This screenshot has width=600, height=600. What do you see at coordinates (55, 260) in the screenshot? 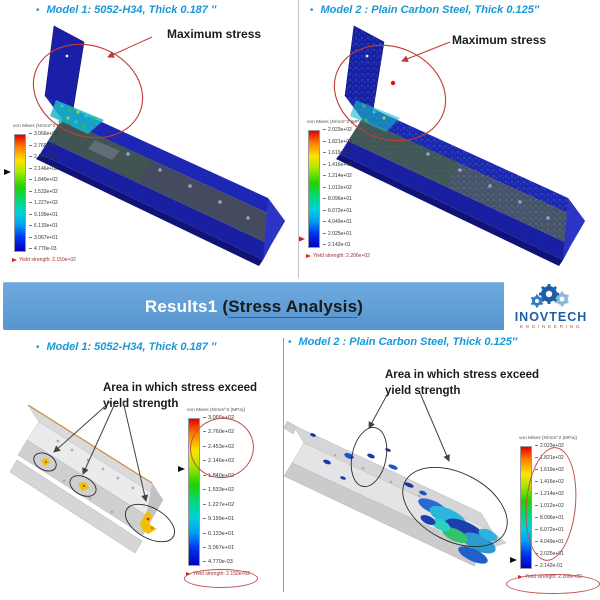
I see `yield-strength-label: Yield strength: 2.150e+02` at bounding box center [55, 260].